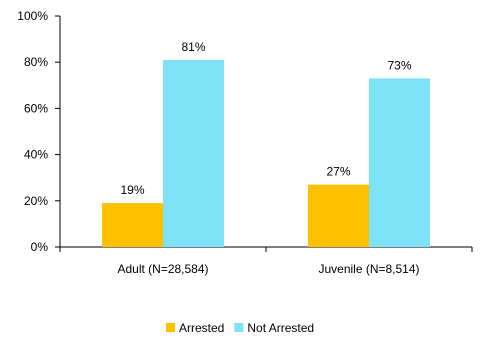  I want to click on category-label: Adult (N=28,584), so click(162, 269).